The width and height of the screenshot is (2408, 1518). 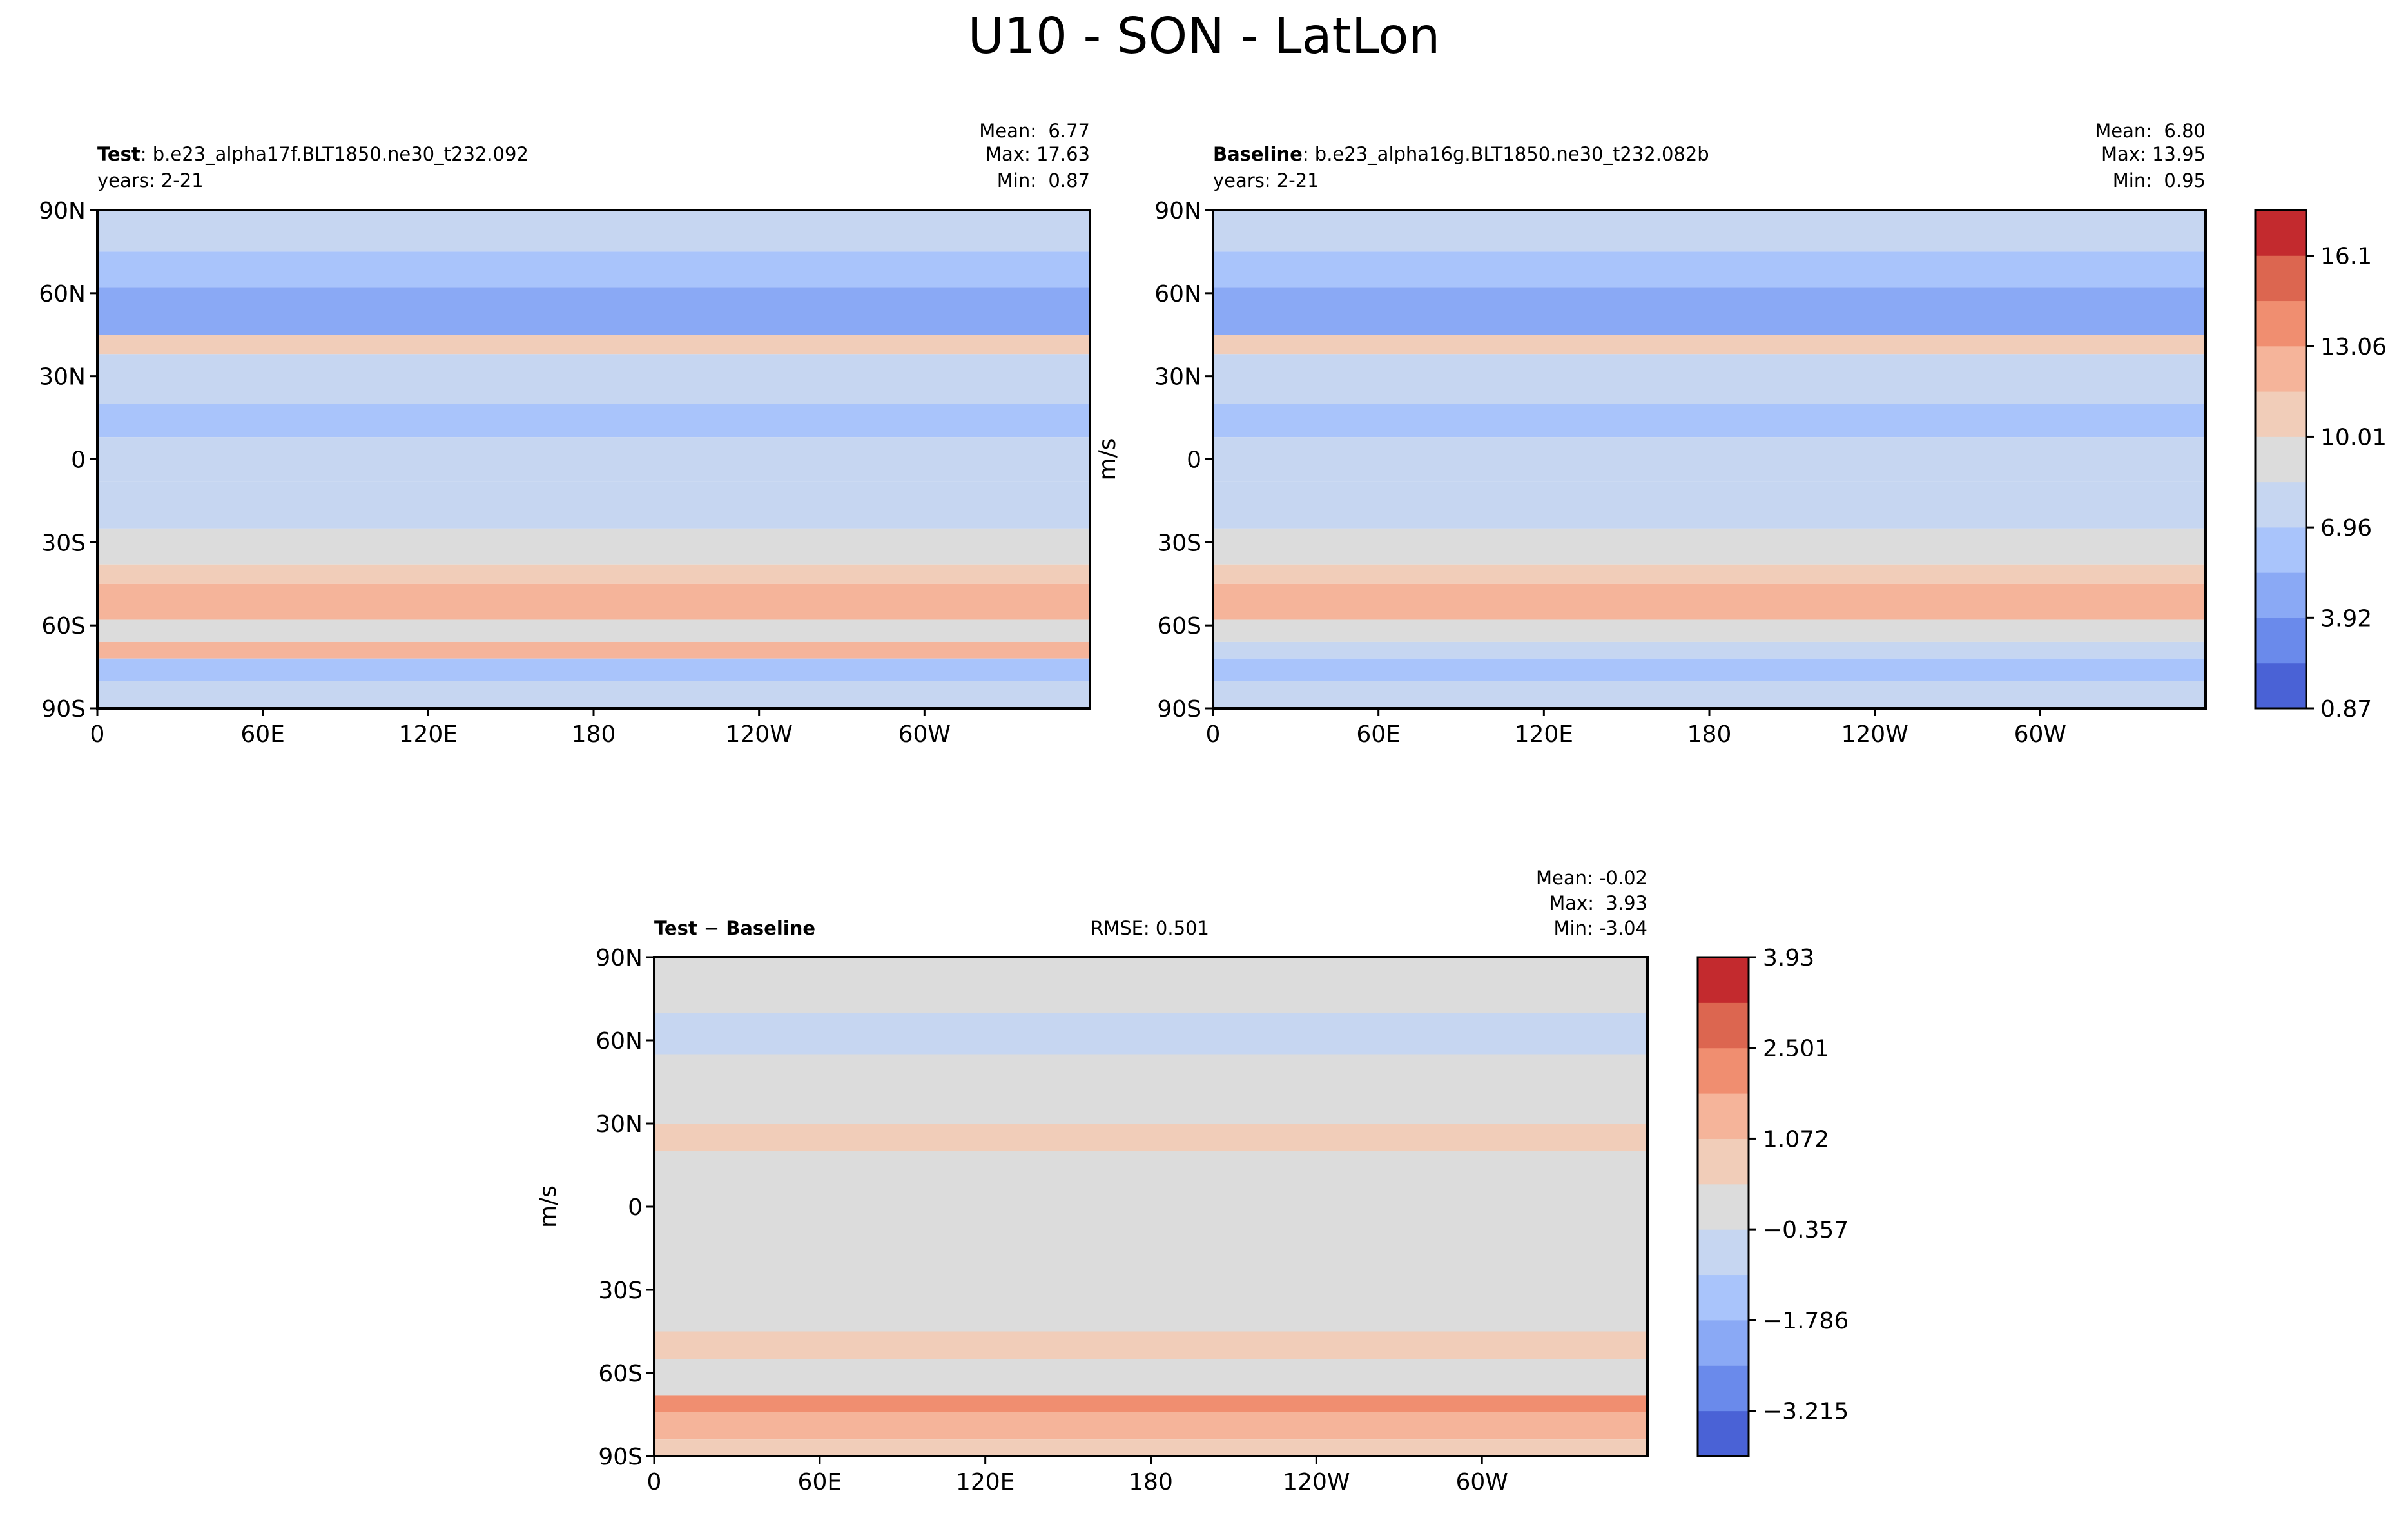 What do you see at coordinates (1043, 180) in the screenshot?
I see `panel-stat: Min: 0.87` at bounding box center [1043, 180].